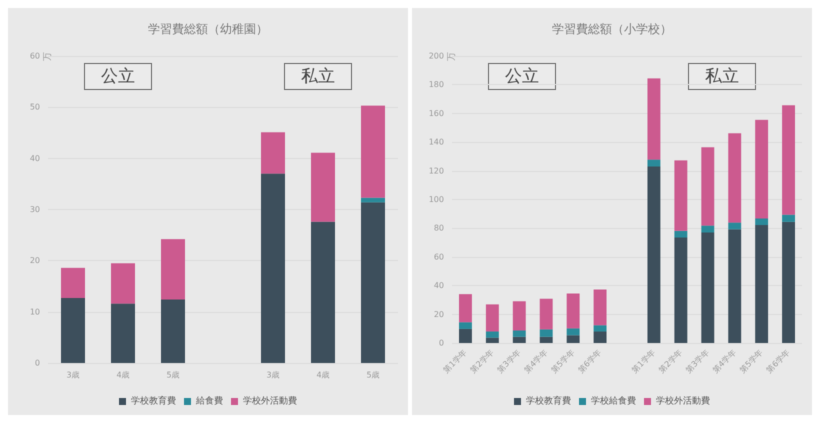 The width and height of the screenshot is (820, 423). Describe the element at coordinates (612, 29) in the screenshot. I see `chart-title: 学習費総額（小学校）` at that location.